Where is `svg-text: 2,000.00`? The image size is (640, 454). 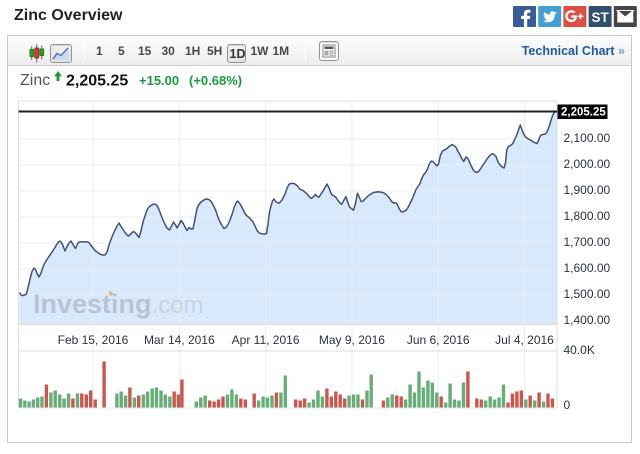
svg-text: 2,000.00 is located at coordinates (587, 164).